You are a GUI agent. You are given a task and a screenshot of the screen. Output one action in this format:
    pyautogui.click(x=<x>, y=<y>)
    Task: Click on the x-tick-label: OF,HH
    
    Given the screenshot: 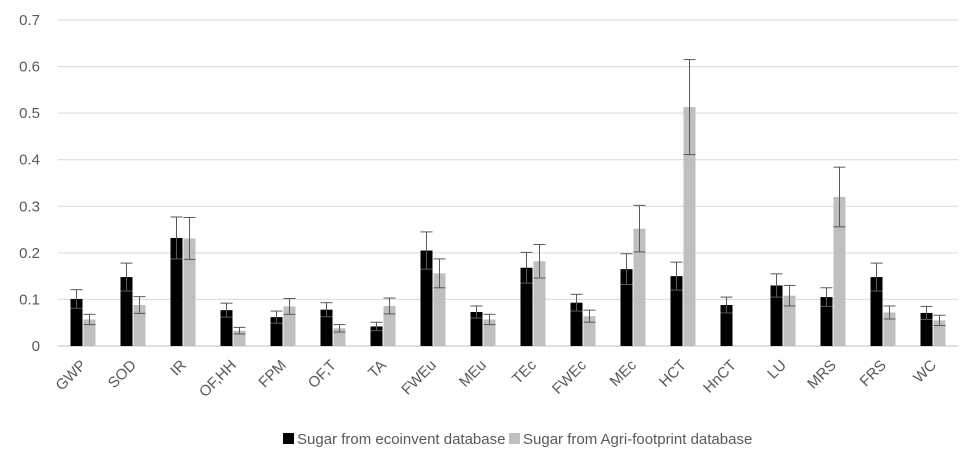 What is the action you would take?
    pyautogui.click(x=218, y=379)
    